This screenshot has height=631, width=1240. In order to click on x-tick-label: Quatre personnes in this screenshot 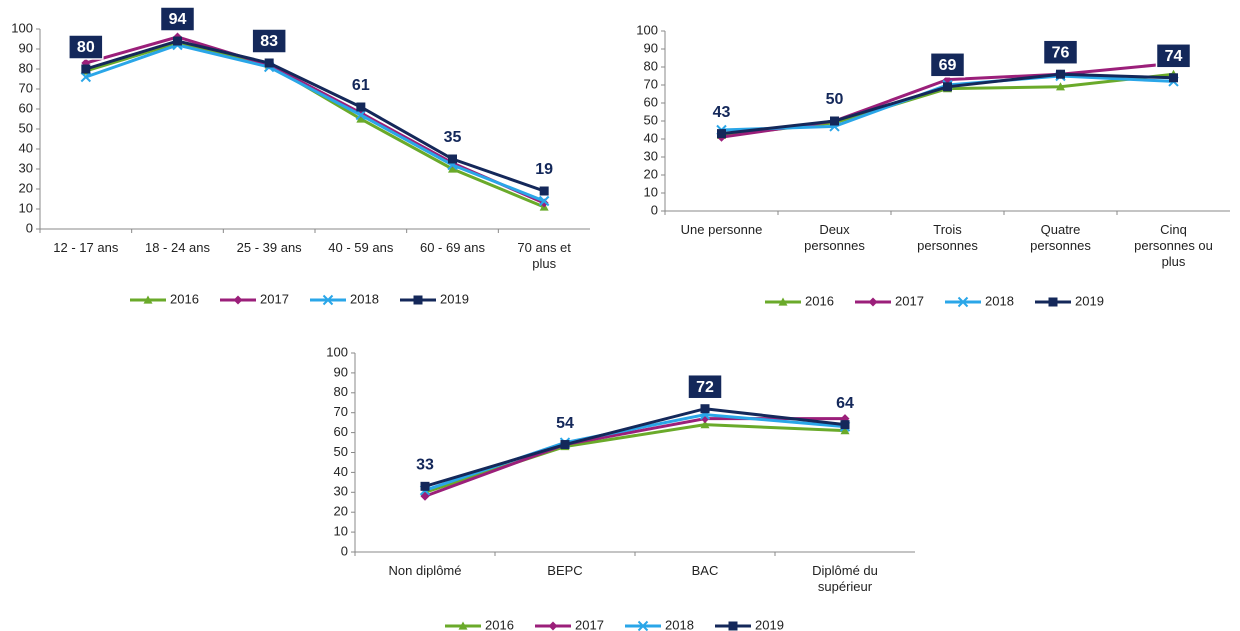, I will do `click(1060, 237)`.